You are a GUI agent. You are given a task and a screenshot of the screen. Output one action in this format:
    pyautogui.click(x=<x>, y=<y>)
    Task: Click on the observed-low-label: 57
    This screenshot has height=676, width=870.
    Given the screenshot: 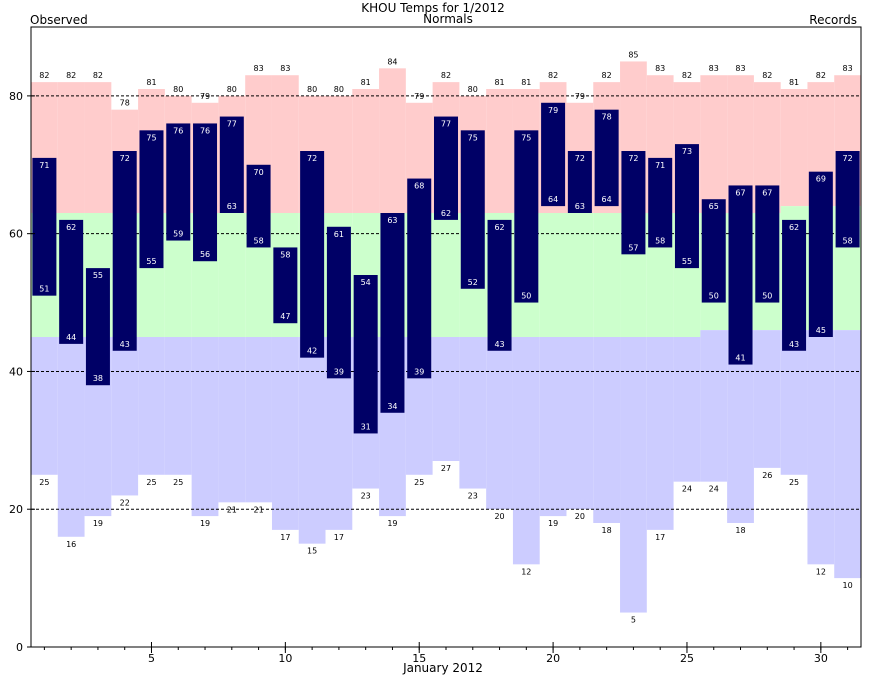 What is the action you would take?
    pyautogui.click(x=633, y=247)
    